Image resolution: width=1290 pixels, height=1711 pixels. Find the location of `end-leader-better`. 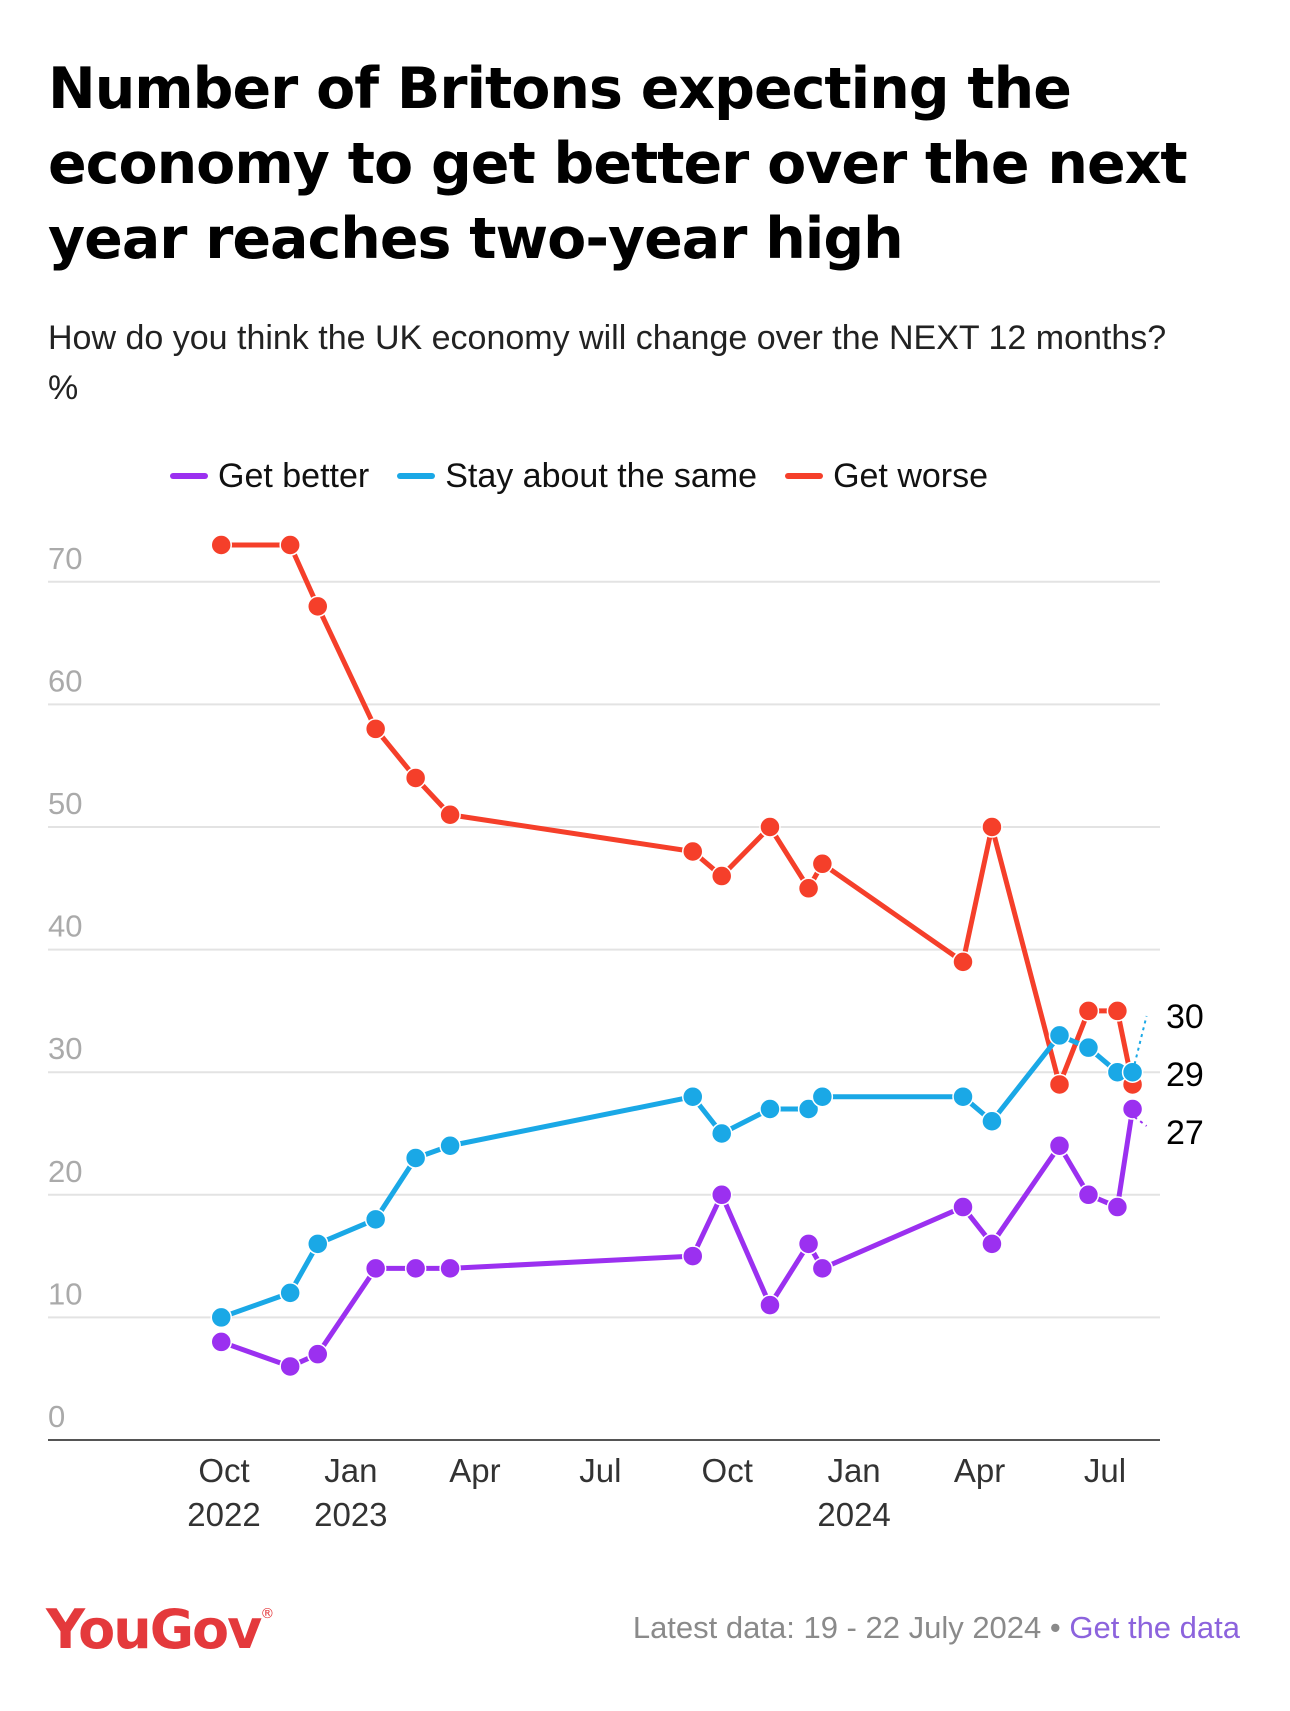

end-leader-better is located at coordinates (1140, 1121).